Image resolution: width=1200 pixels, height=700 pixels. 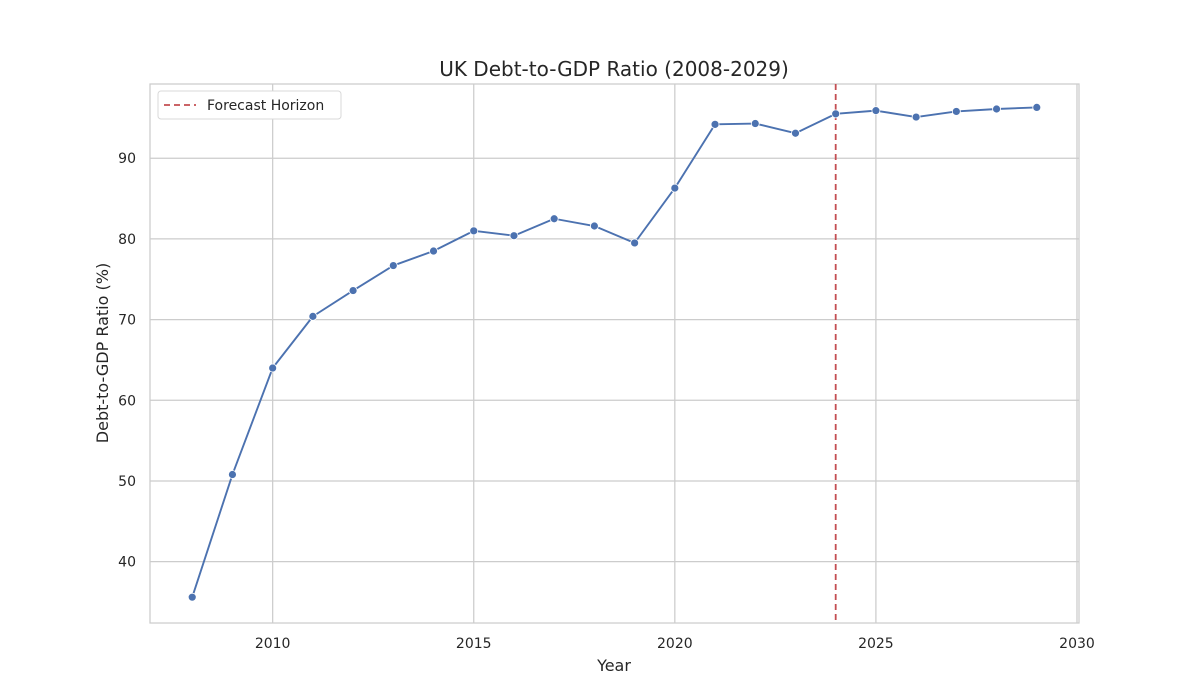 What do you see at coordinates (127, 482) in the screenshot?
I see `y-tick-label: 50` at bounding box center [127, 482].